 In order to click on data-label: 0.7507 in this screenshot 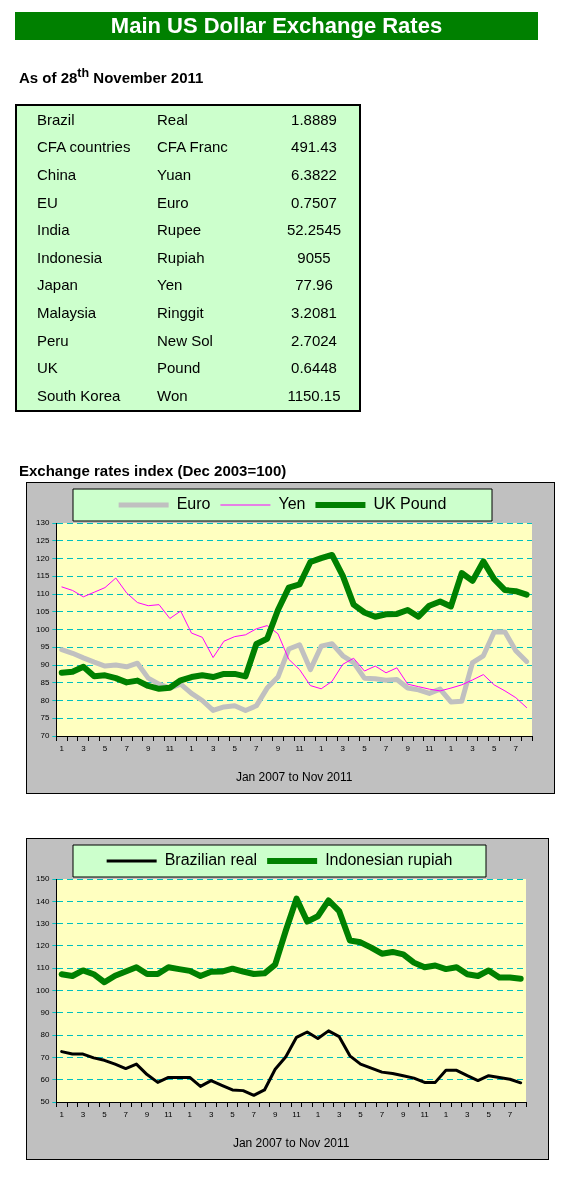, I will do `click(314, 202)`.